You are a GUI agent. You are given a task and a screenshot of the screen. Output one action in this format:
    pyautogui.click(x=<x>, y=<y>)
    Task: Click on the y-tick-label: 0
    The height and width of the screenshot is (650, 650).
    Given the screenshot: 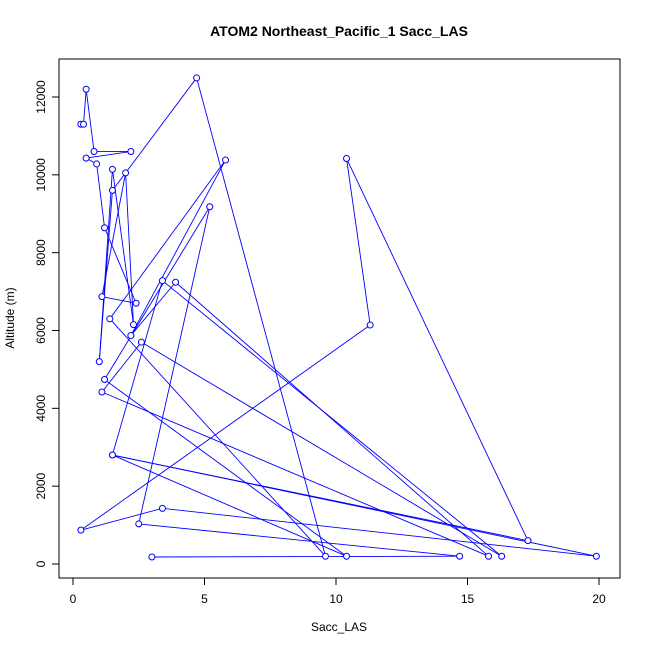 What is the action you would take?
    pyautogui.click(x=41, y=563)
    